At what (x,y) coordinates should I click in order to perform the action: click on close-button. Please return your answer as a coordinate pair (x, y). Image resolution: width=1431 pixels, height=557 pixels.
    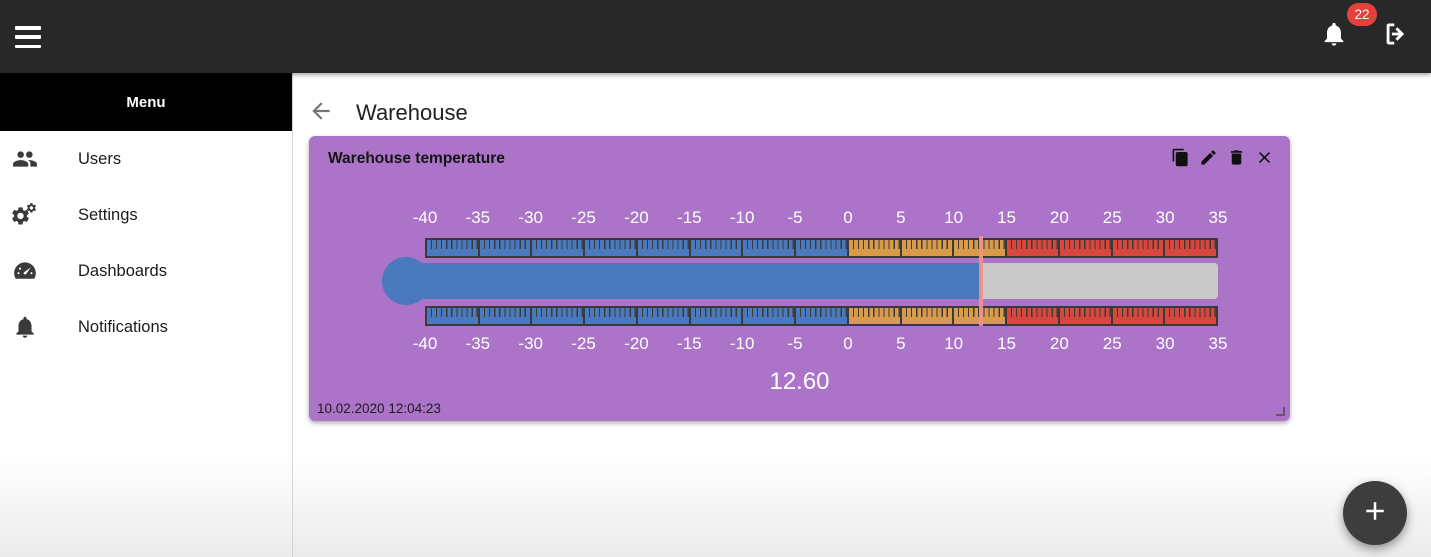
    Looking at the image, I should click on (1264, 160).